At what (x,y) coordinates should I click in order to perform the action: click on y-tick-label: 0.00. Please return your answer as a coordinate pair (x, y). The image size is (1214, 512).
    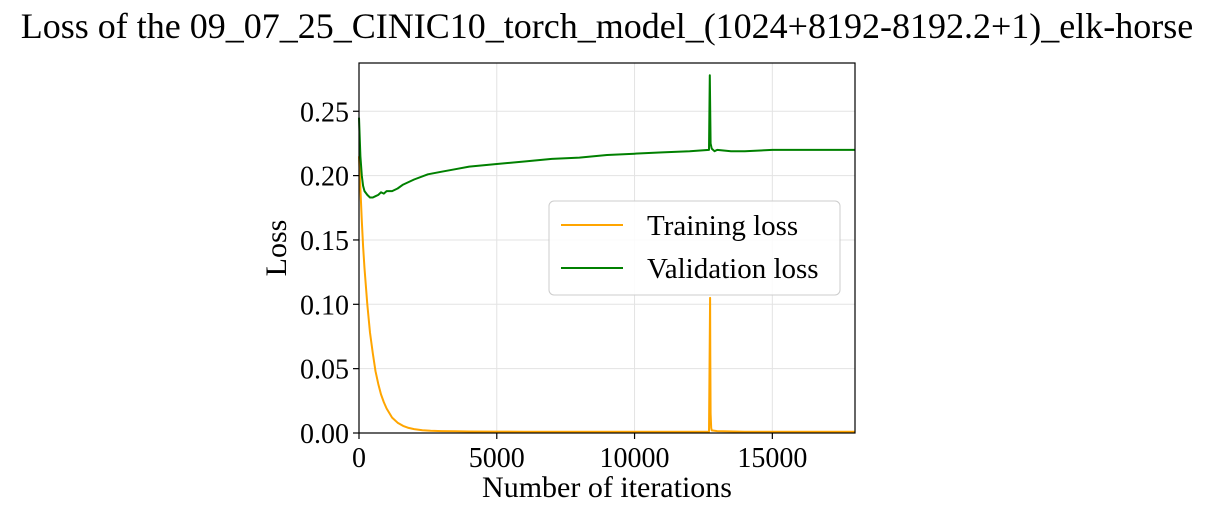
    Looking at the image, I should click on (324, 434).